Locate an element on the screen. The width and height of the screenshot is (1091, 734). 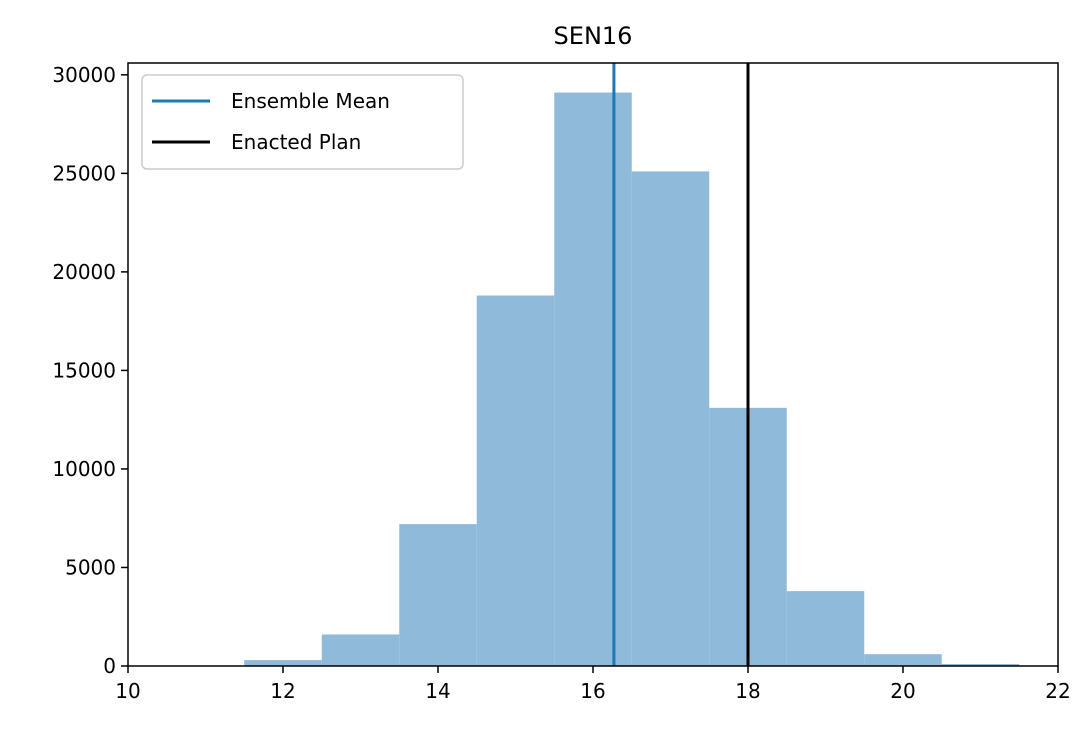
reference-lines is located at coordinates (681, 364).